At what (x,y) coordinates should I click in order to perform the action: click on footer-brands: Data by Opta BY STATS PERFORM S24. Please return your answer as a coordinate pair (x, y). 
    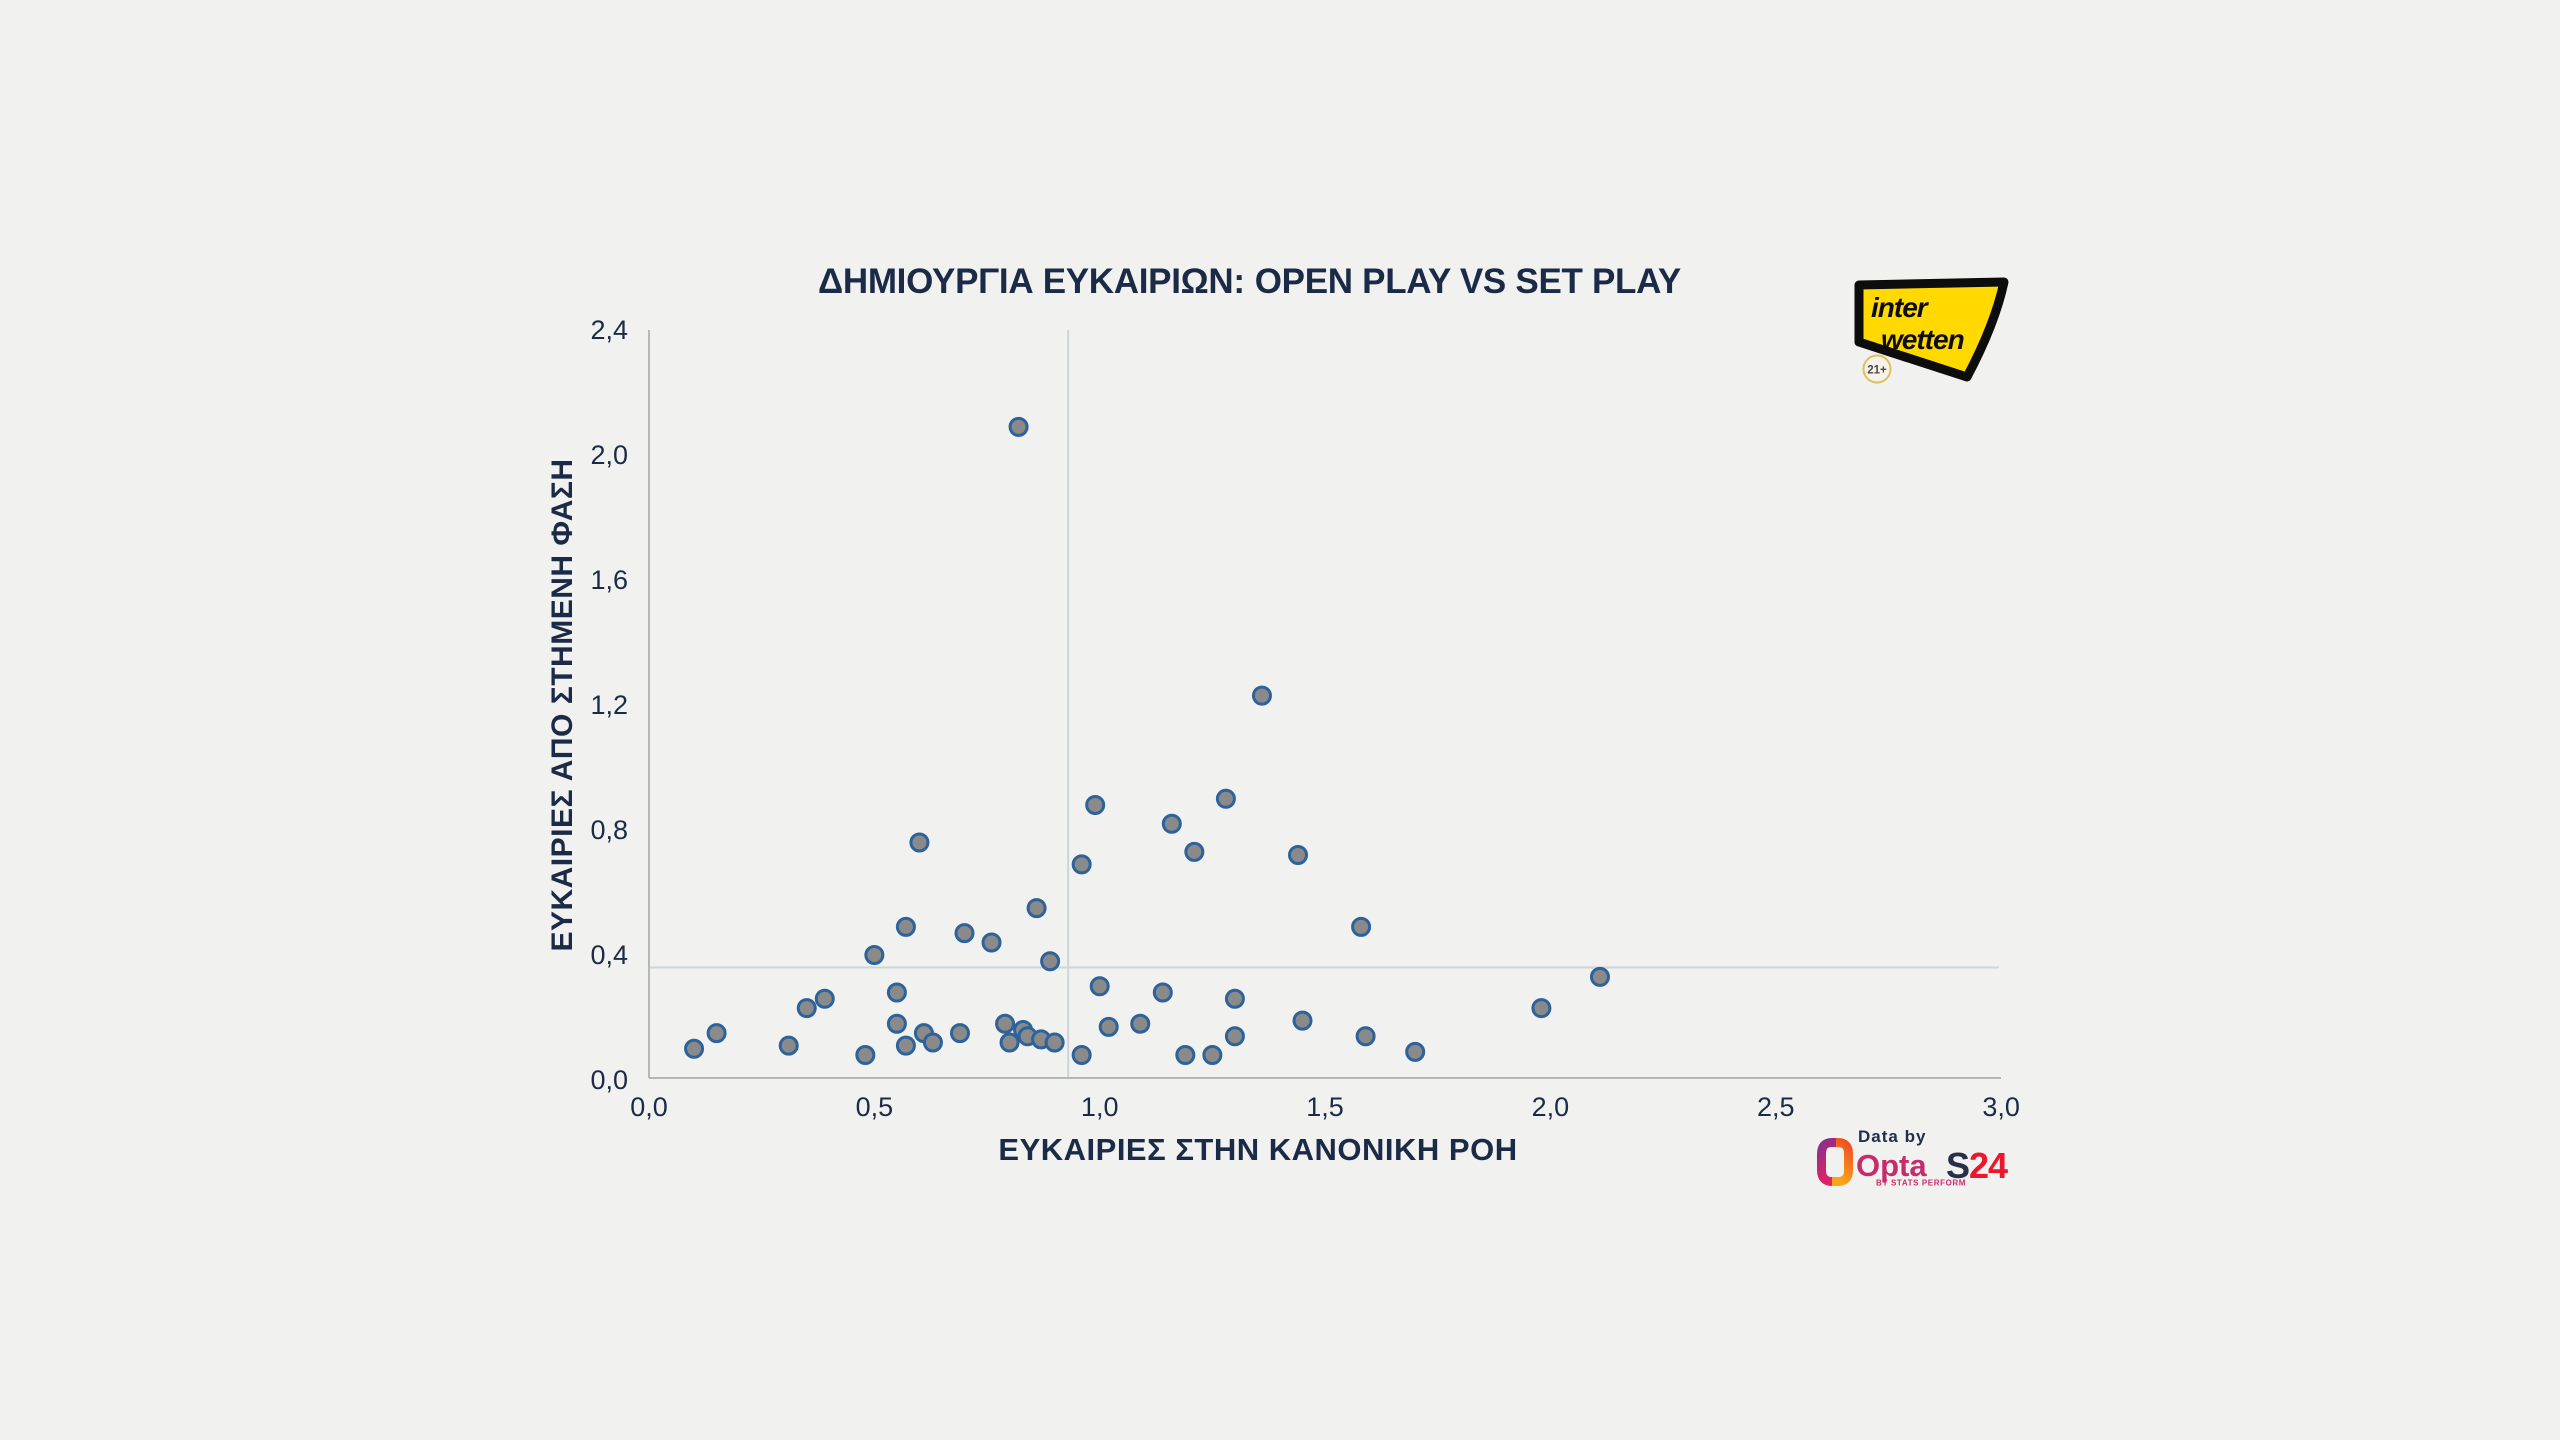
    Looking at the image, I should click on (1928, 1157).